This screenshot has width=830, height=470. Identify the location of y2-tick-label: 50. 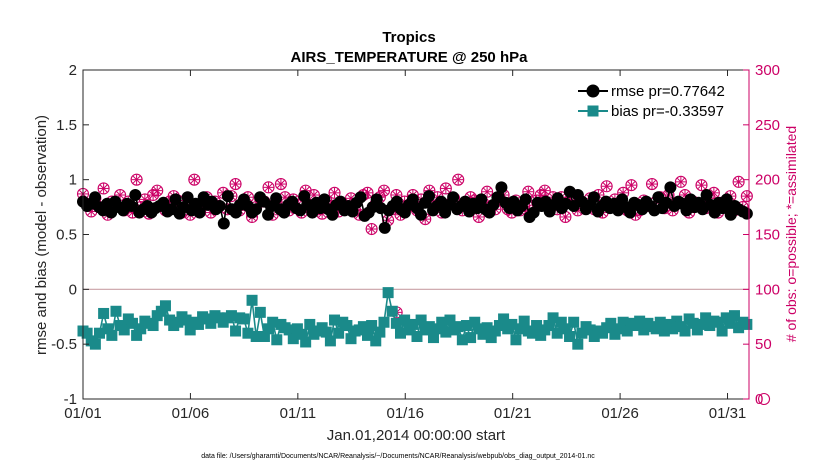
(763, 344).